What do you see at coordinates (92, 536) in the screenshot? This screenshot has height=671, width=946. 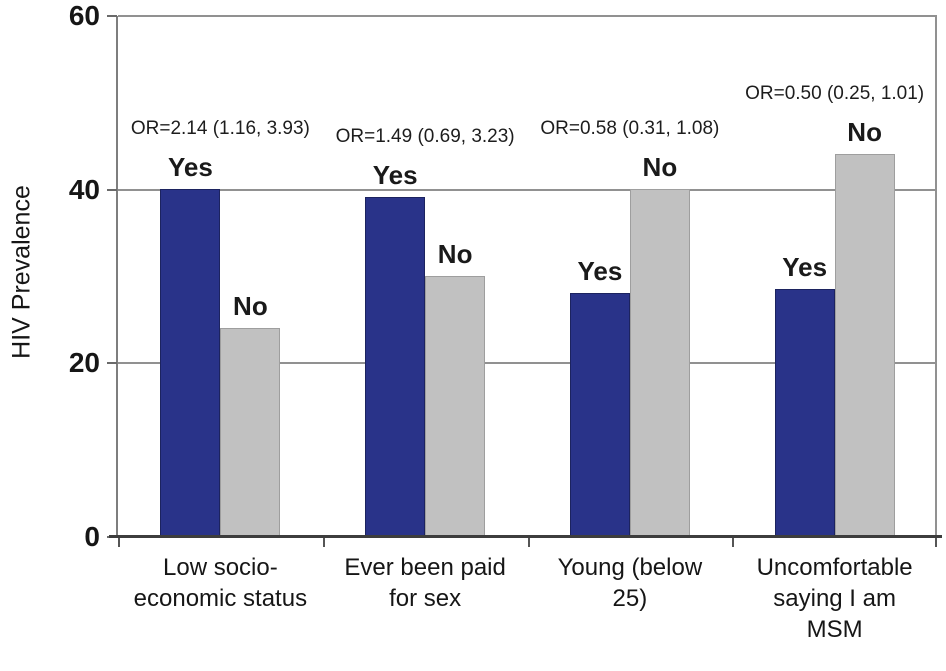 I see `y-tick-label-0: 0` at bounding box center [92, 536].